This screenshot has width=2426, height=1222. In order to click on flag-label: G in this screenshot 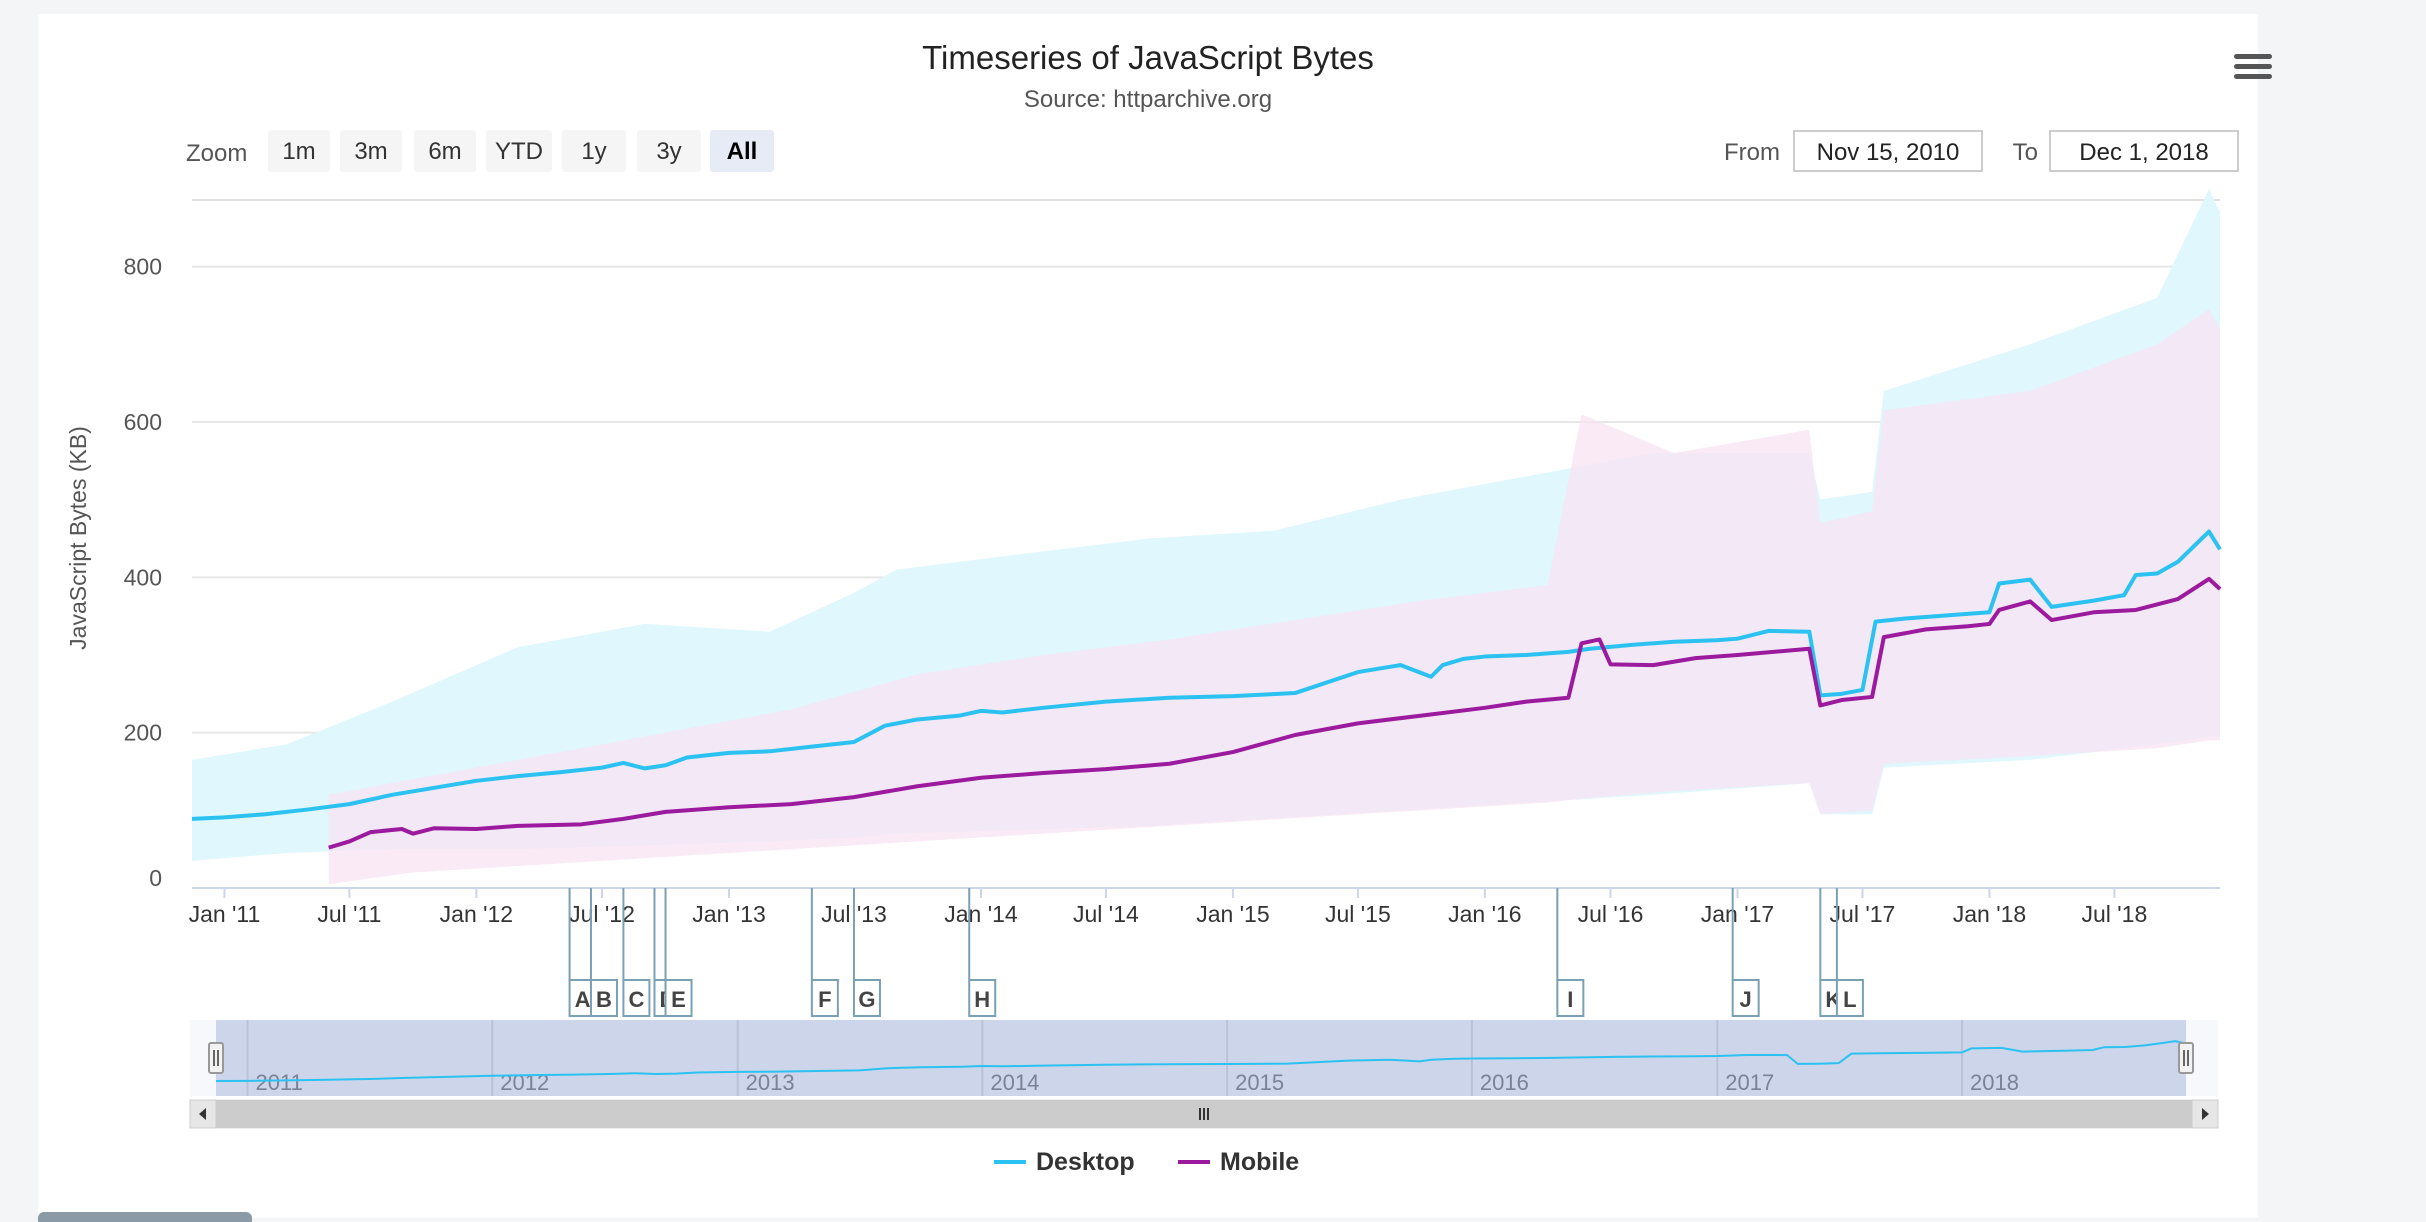, I will do `click(866, 999)`.